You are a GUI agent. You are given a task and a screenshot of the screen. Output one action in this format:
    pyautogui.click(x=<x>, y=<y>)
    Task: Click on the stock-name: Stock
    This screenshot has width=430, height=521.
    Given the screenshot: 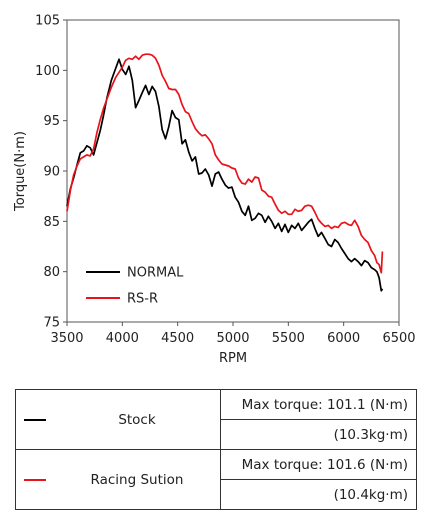 What is the action you would take?
    pyautogui.click(x=137, y=419)
    